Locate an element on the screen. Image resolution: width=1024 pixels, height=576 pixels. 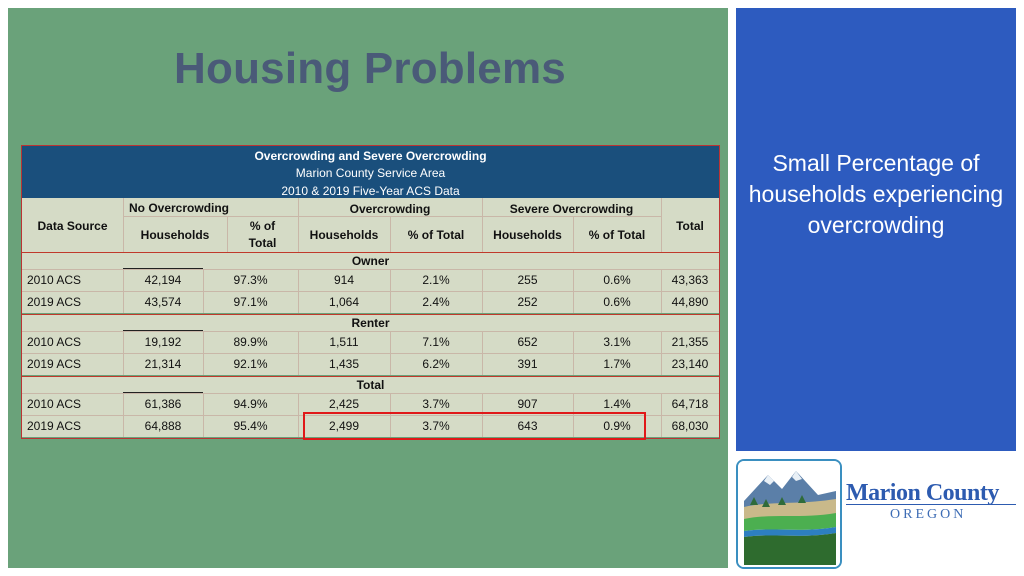
cell-value: 42,194 is located at coordinates (163, 280).